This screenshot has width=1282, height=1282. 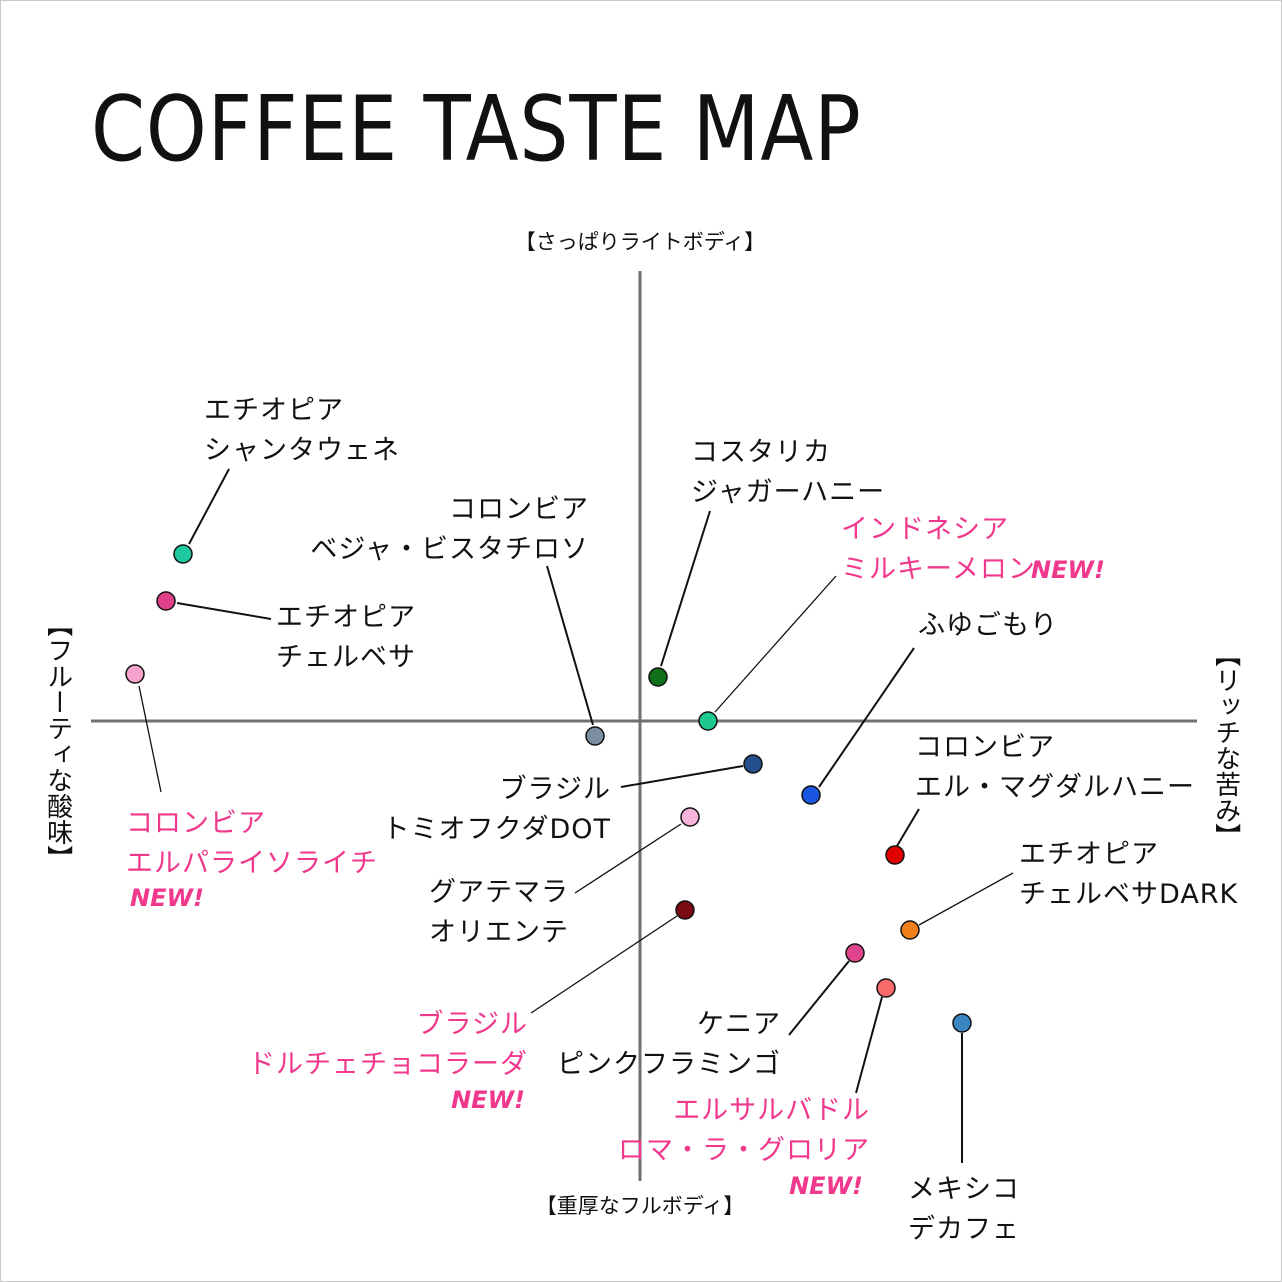 What do you see at coordinates (964, 1229) in the screenshot?
I see `coffee-name: デカフェ` at bounding box center [964, 1229].